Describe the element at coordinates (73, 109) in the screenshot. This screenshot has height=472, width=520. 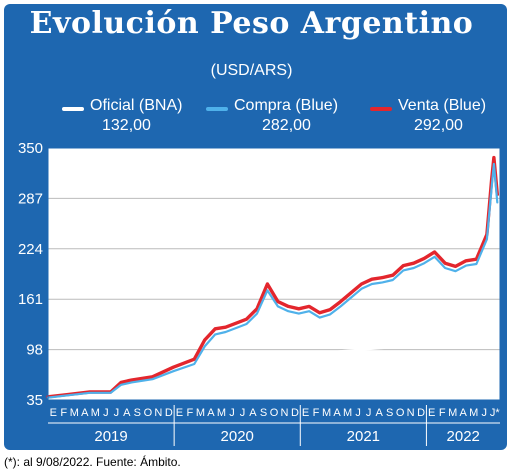
I see `legend-swatch-oficial` at that location.